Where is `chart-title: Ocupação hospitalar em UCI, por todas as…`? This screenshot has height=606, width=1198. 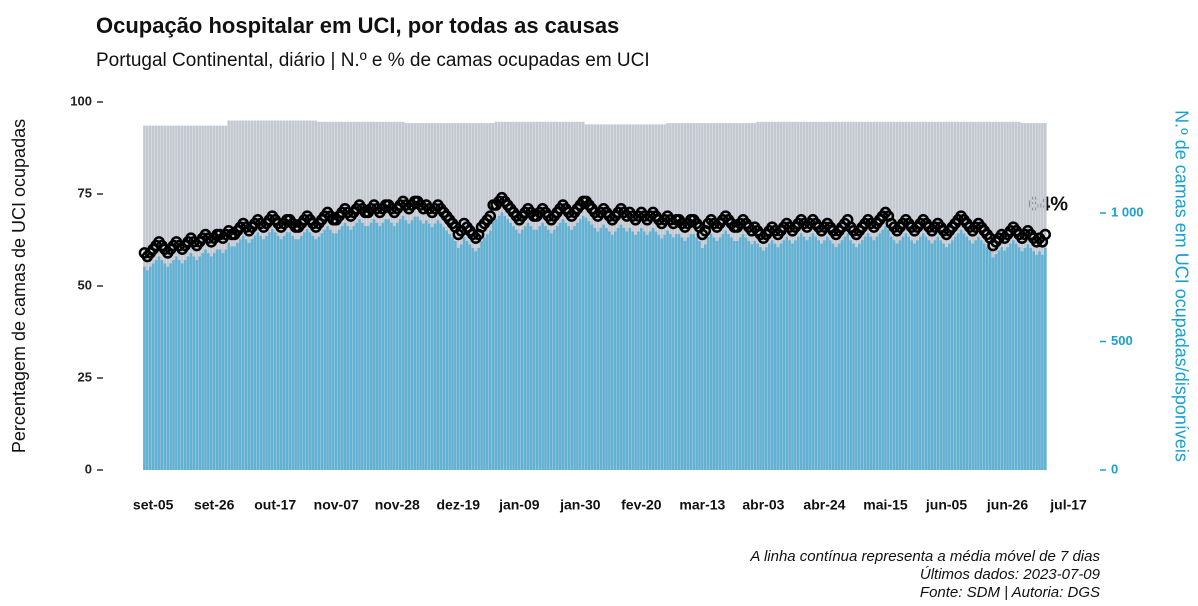
chart-title: Ocupação hospitalar em UCI, por todas as… is located at coordinates (357, 25).